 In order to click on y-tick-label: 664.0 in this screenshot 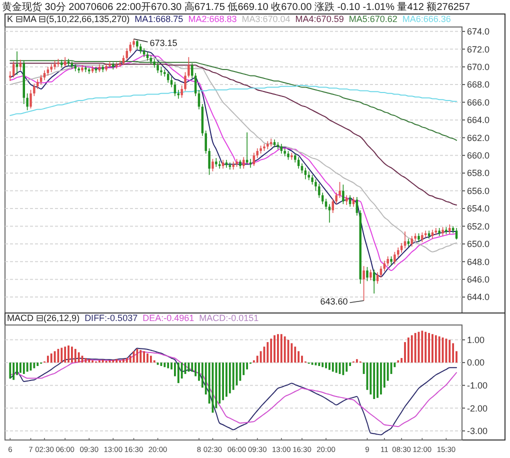, I will do `click(478, 120)`.